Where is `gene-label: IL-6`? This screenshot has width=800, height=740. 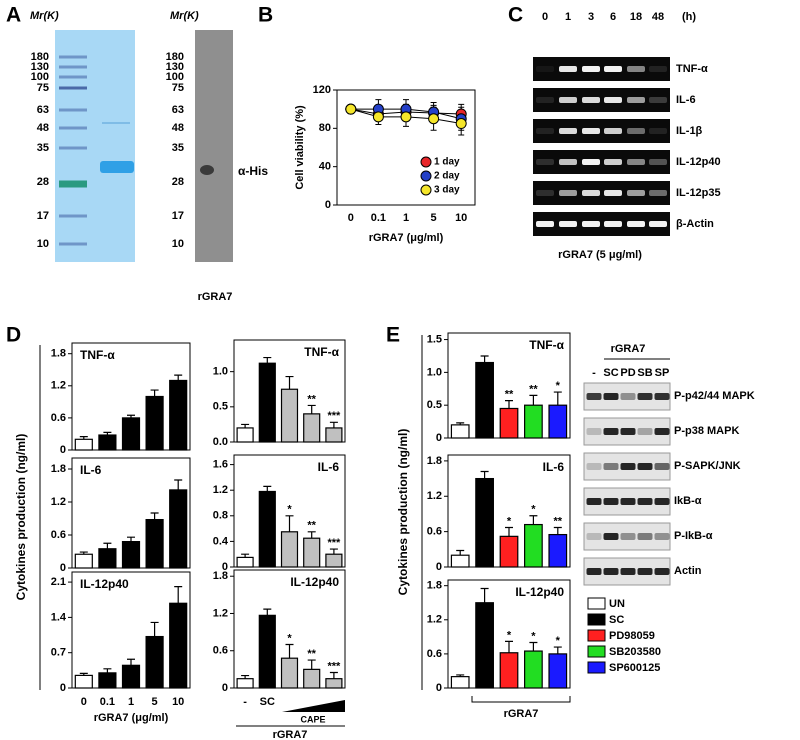 gene-label: IL-6 is located at coordinates (686, 100).